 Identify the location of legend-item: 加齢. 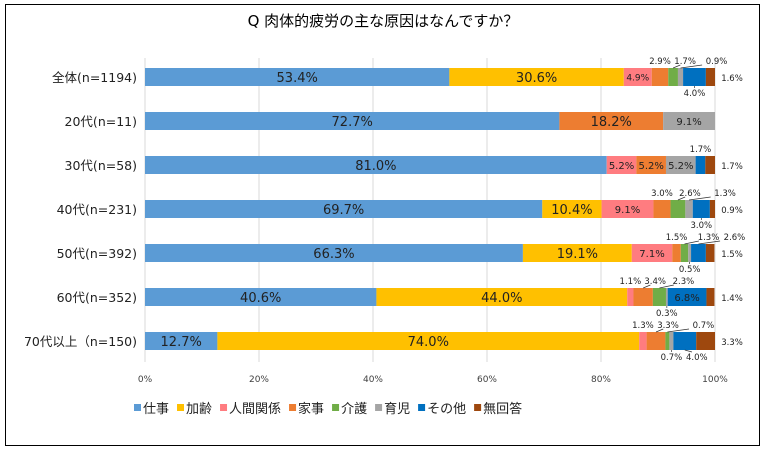
(194, 409).